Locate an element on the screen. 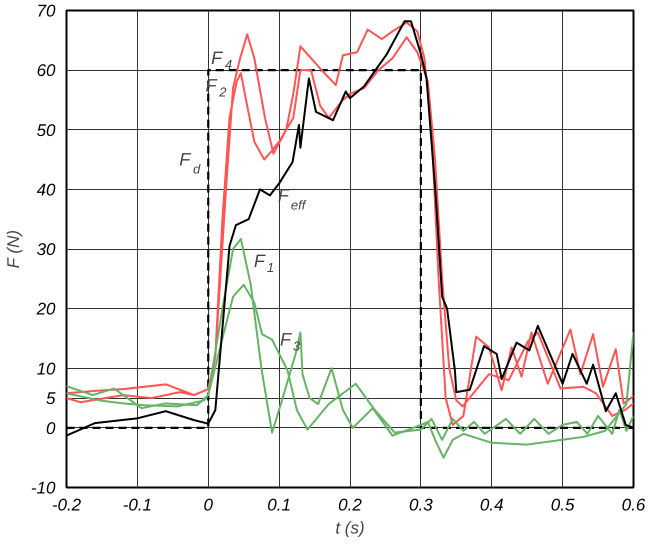  x-tick-label: 0.4 is located at coordinates (492, 505).